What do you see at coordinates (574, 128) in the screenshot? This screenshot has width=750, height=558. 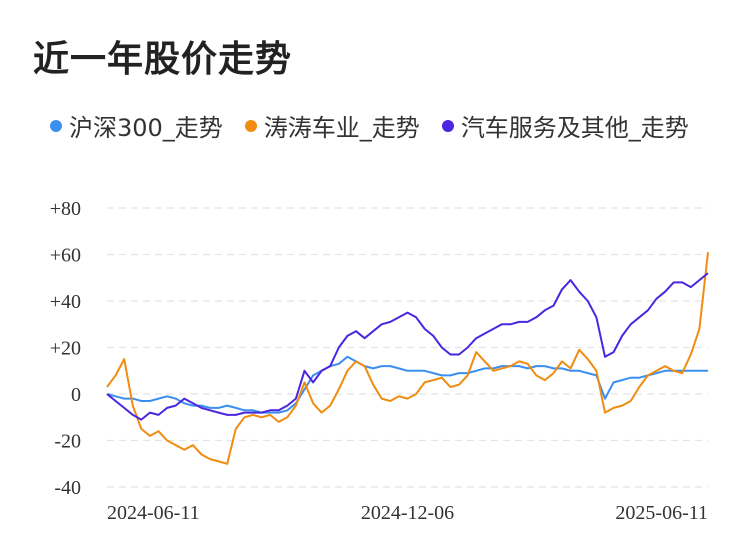 I see `legend-label-sector: 汽车服务及其他_走势` at bounding box center [574, 128].